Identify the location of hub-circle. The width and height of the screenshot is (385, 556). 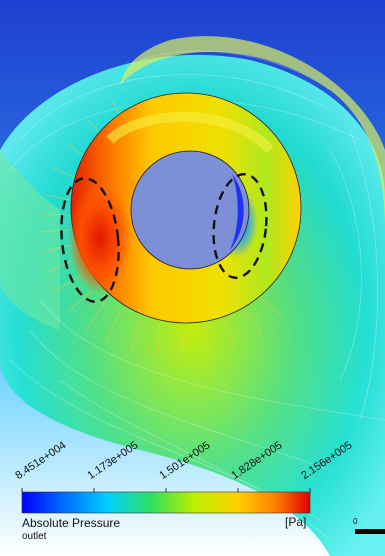
(190, 210).